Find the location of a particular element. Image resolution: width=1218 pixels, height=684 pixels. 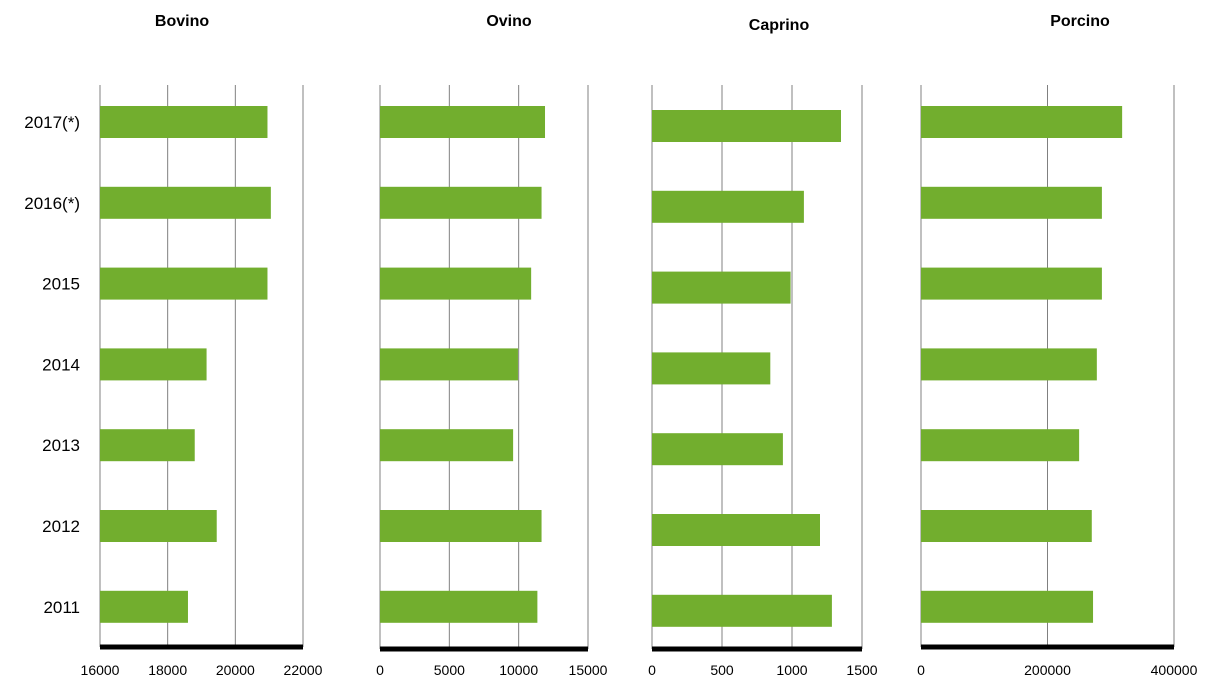

category-label: 2014 is located at coordinates (61, 364).